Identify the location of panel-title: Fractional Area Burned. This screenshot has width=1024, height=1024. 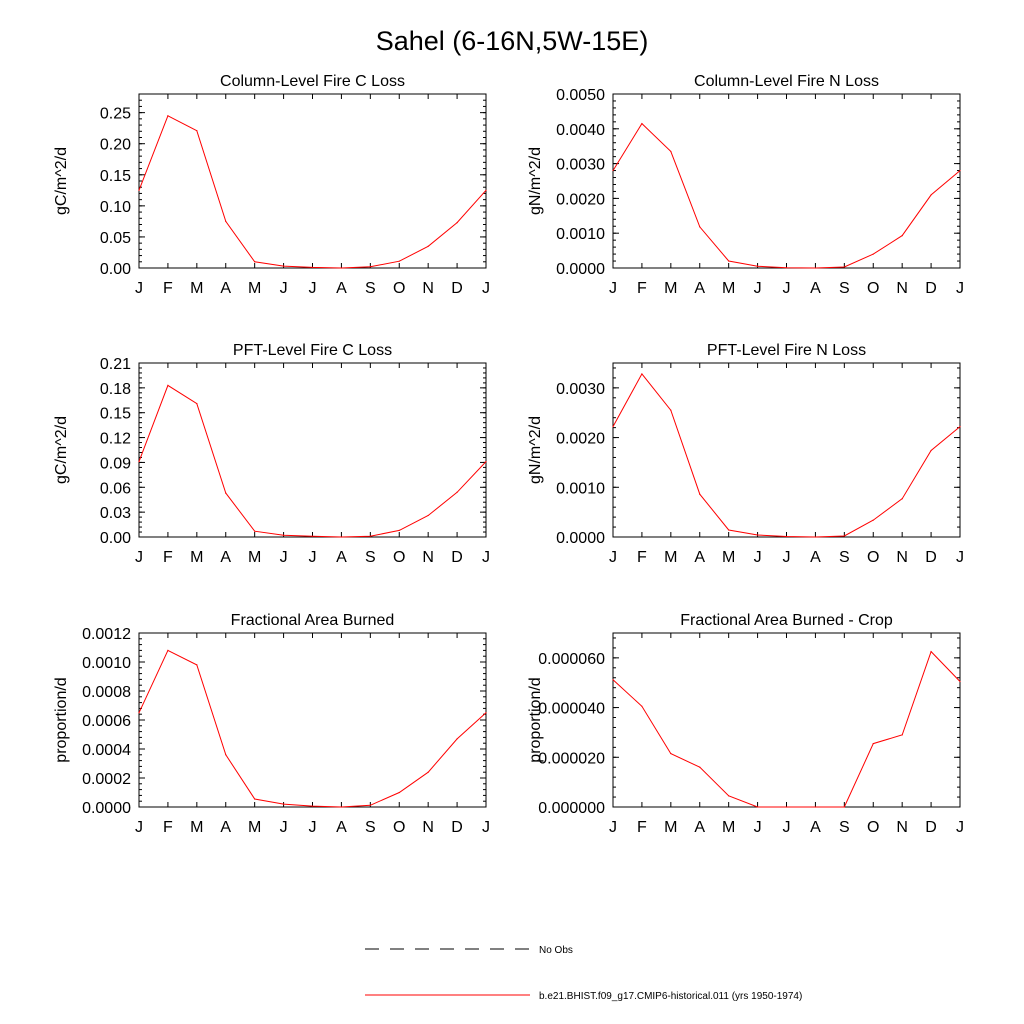
(313, 620).